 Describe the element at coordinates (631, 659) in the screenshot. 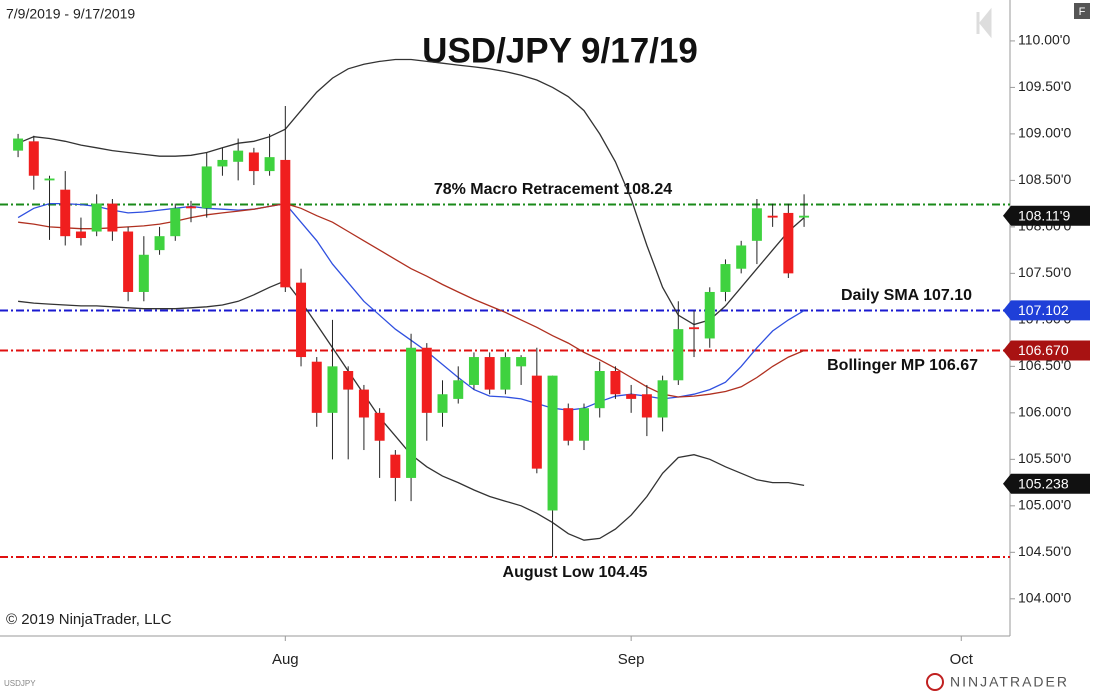

I see `x-tick-label: Sep` at that location.